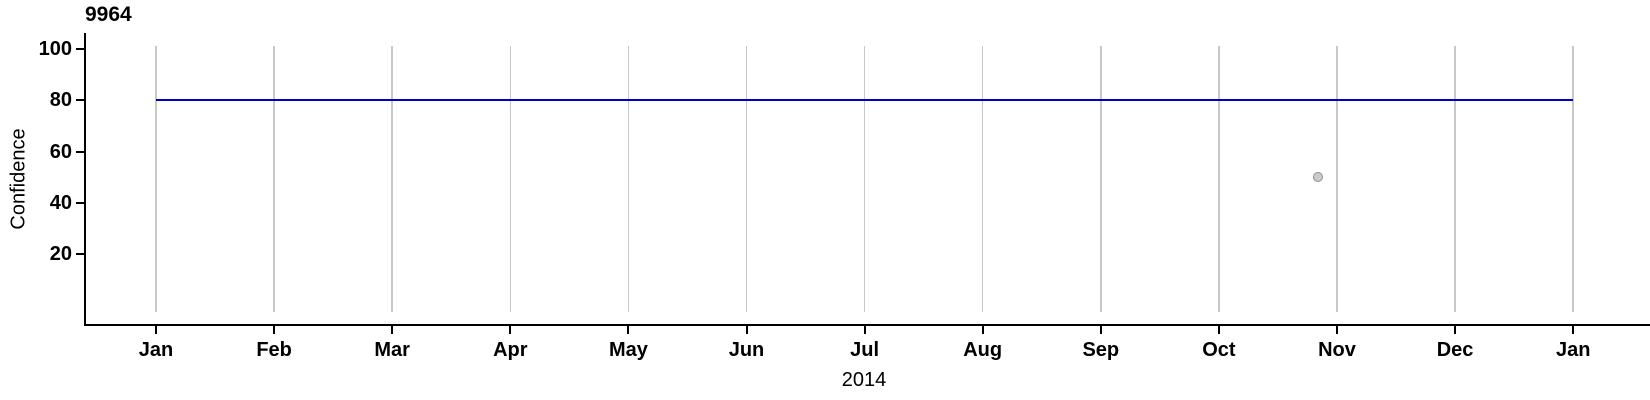 The image size is (1650, 400). What do you see at coordinates (60, 100) in the screenshot?
I see `y-axis-tick-label: 80` at bounding box center [60, 100].